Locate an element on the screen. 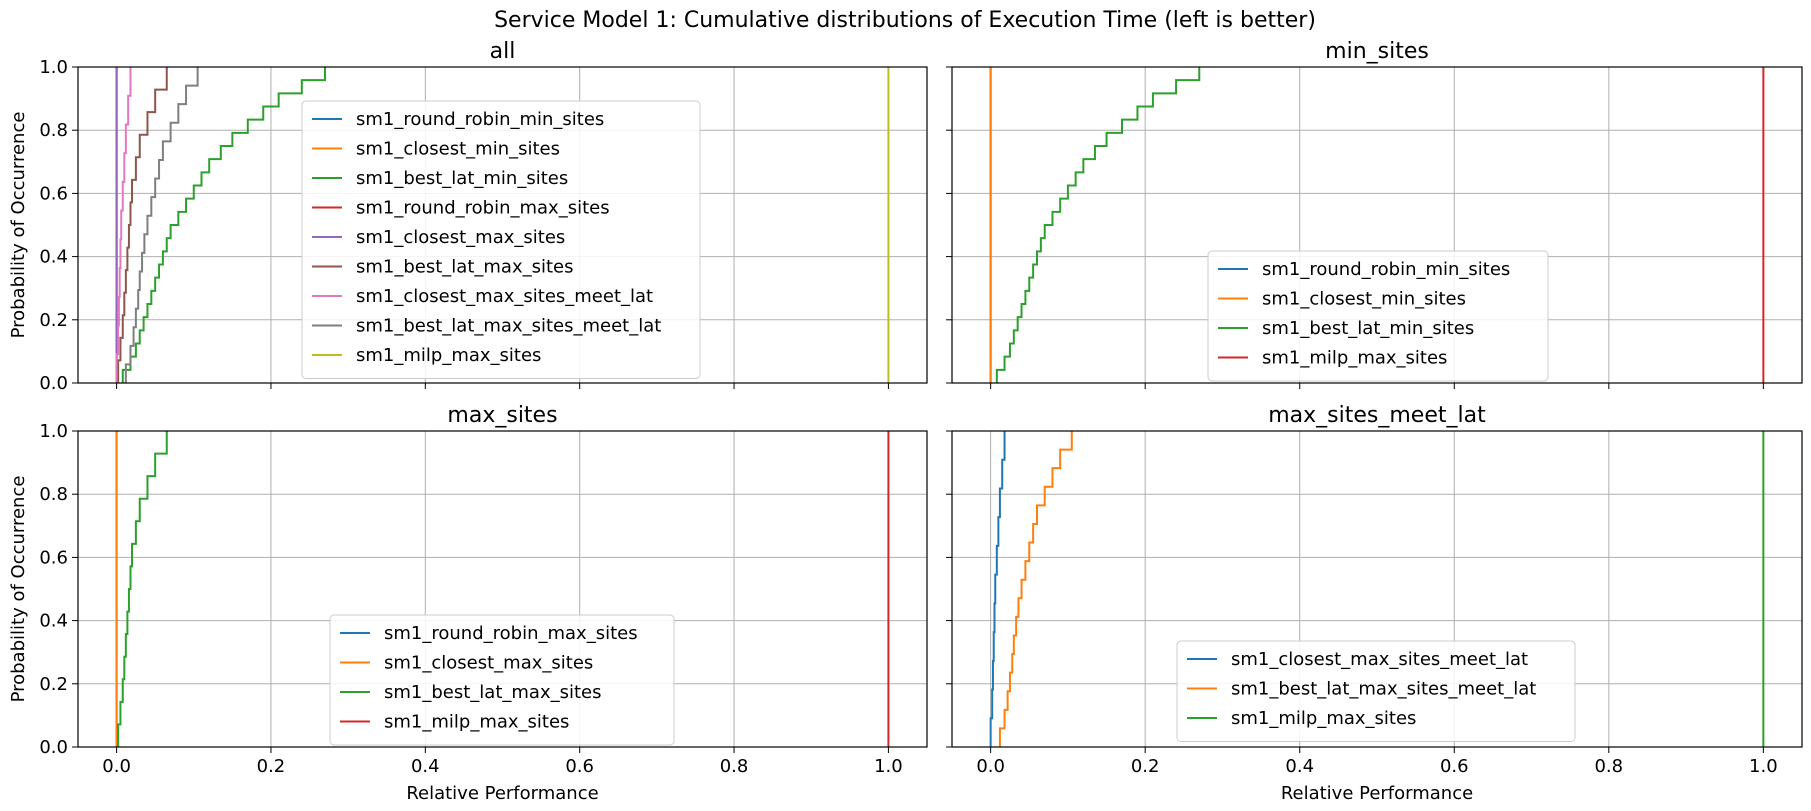 Image resolution: width=1811 pixels, height=811 pixels. subplot-title: max_sites_meet_lat is located at coordinates (1377, 415).